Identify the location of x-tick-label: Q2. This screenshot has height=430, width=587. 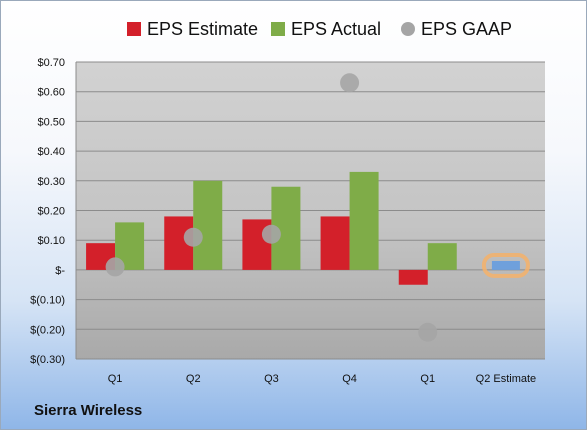
(193, 379).